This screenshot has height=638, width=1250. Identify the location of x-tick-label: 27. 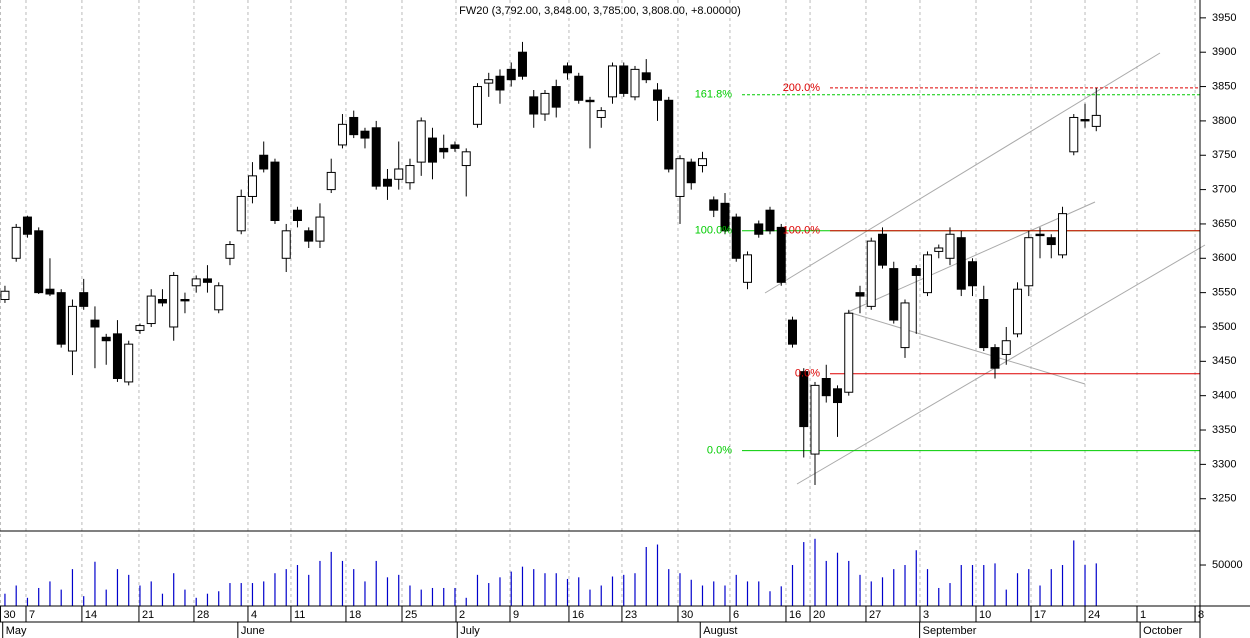
(875, 615).